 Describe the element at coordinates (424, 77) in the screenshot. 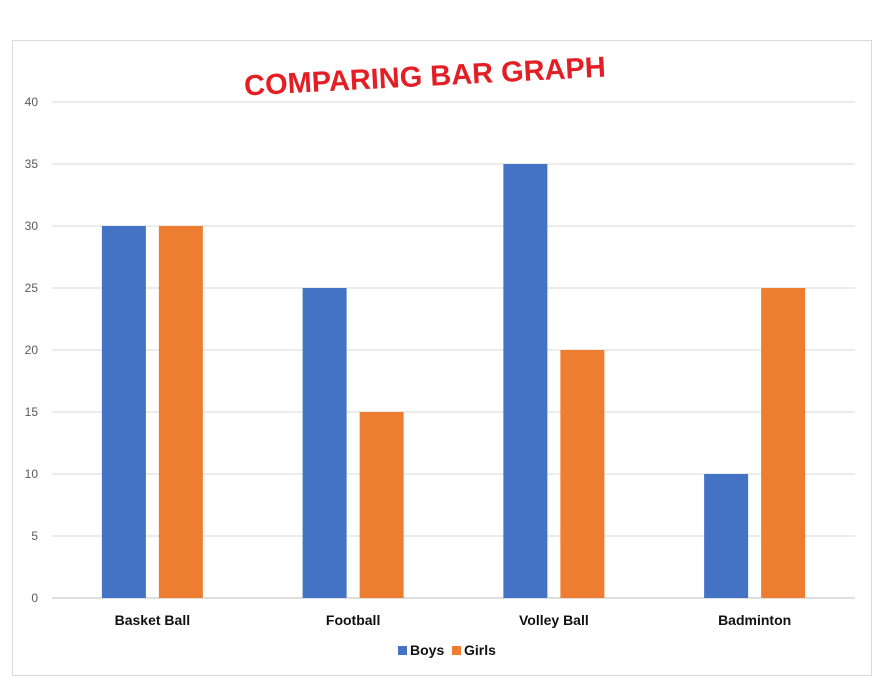

I see `chart-title: COMPARING BAR GRAPH` at that location.